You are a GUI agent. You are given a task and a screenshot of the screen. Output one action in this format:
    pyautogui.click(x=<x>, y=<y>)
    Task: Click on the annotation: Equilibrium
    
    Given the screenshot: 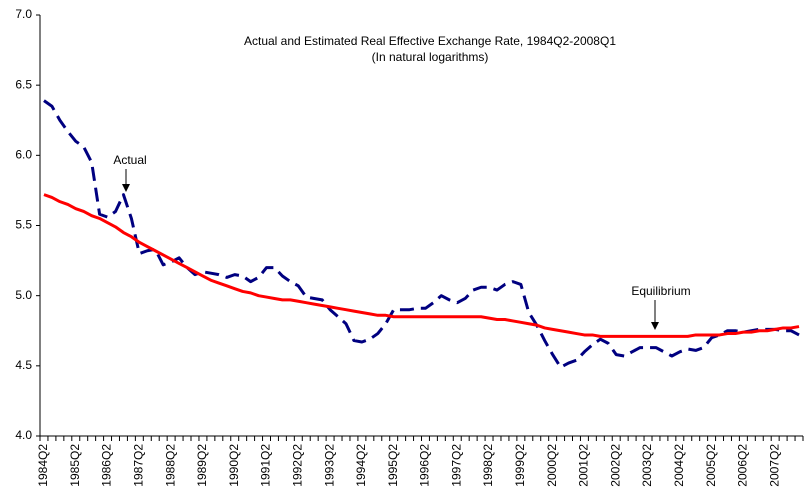 What is the action you would take?
    pyautogui.click(x=660, y=291)
    